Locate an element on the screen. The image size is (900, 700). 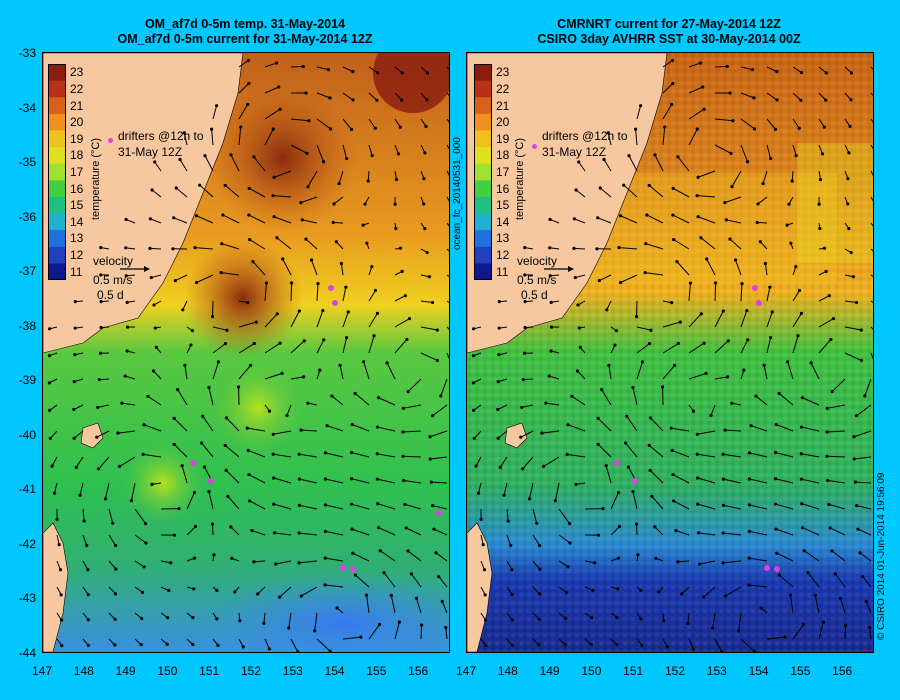
colorbar-tick-label: 18 is located at coordinates (77, 155).